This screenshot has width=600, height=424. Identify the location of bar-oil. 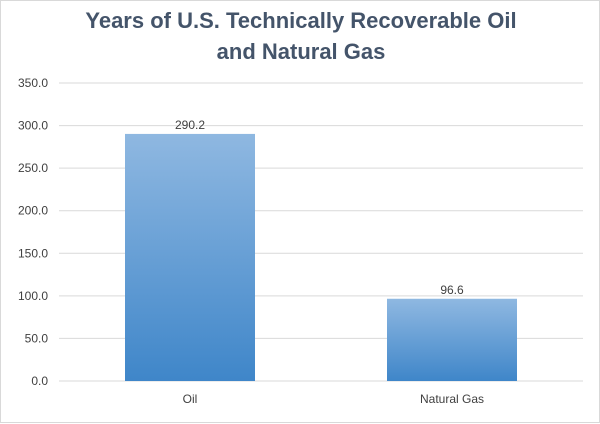
(190, 257).